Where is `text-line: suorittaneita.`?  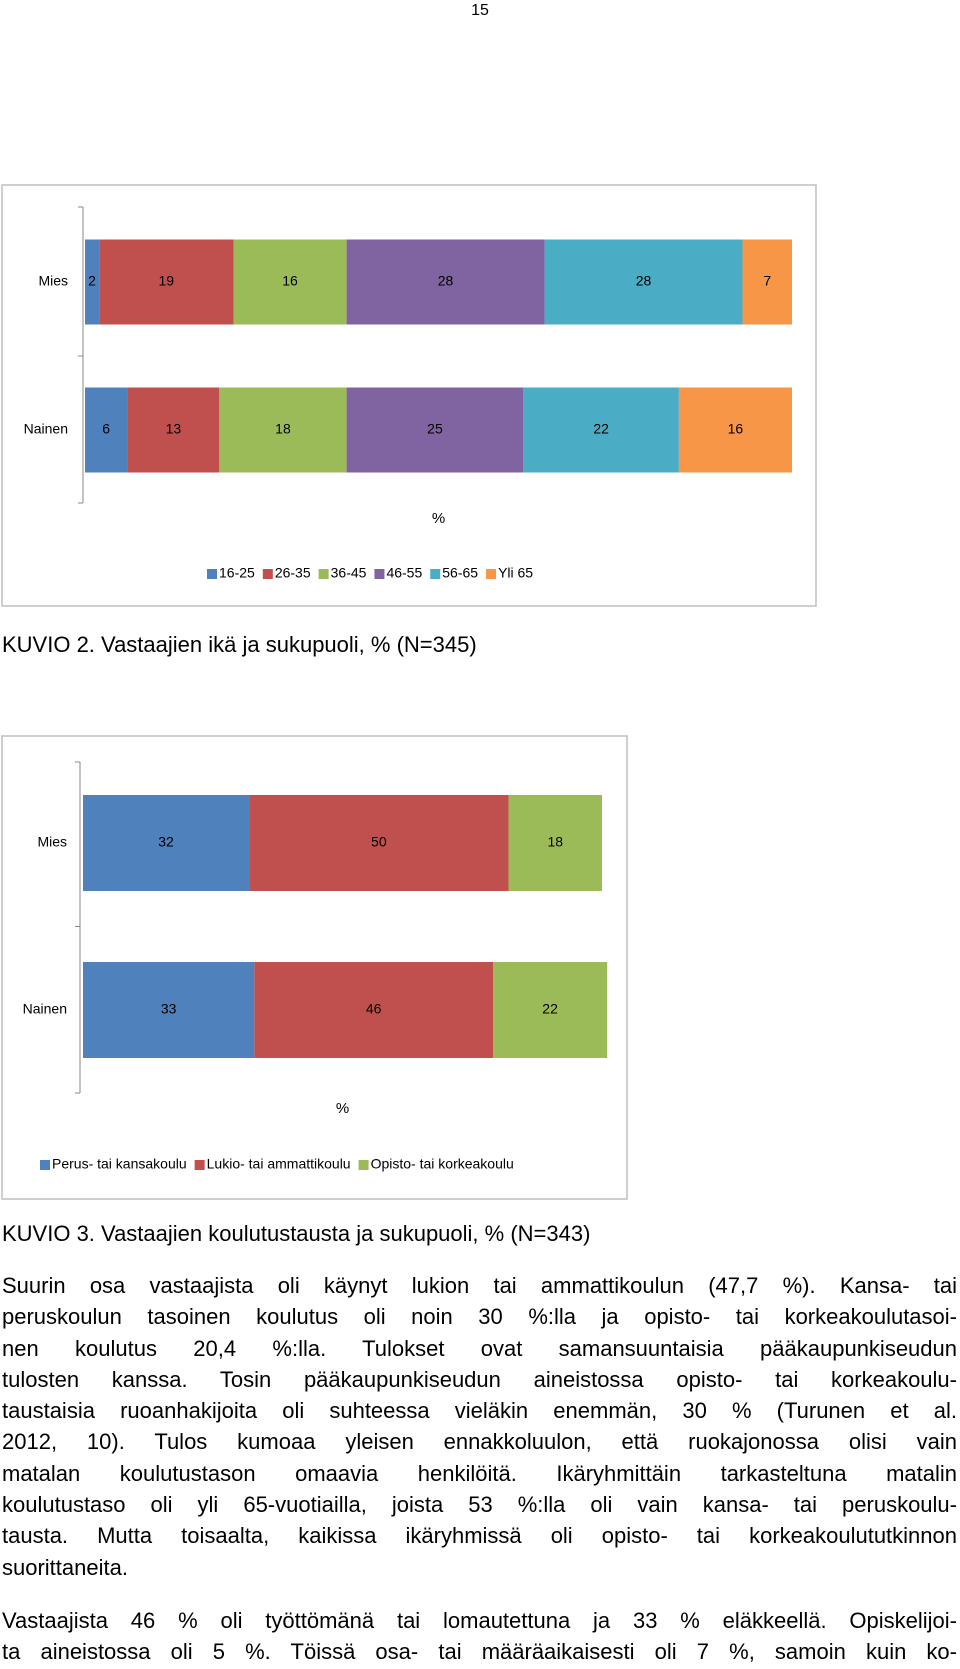 text-line: suorittaneita. is located at coordinates (65, 1567).